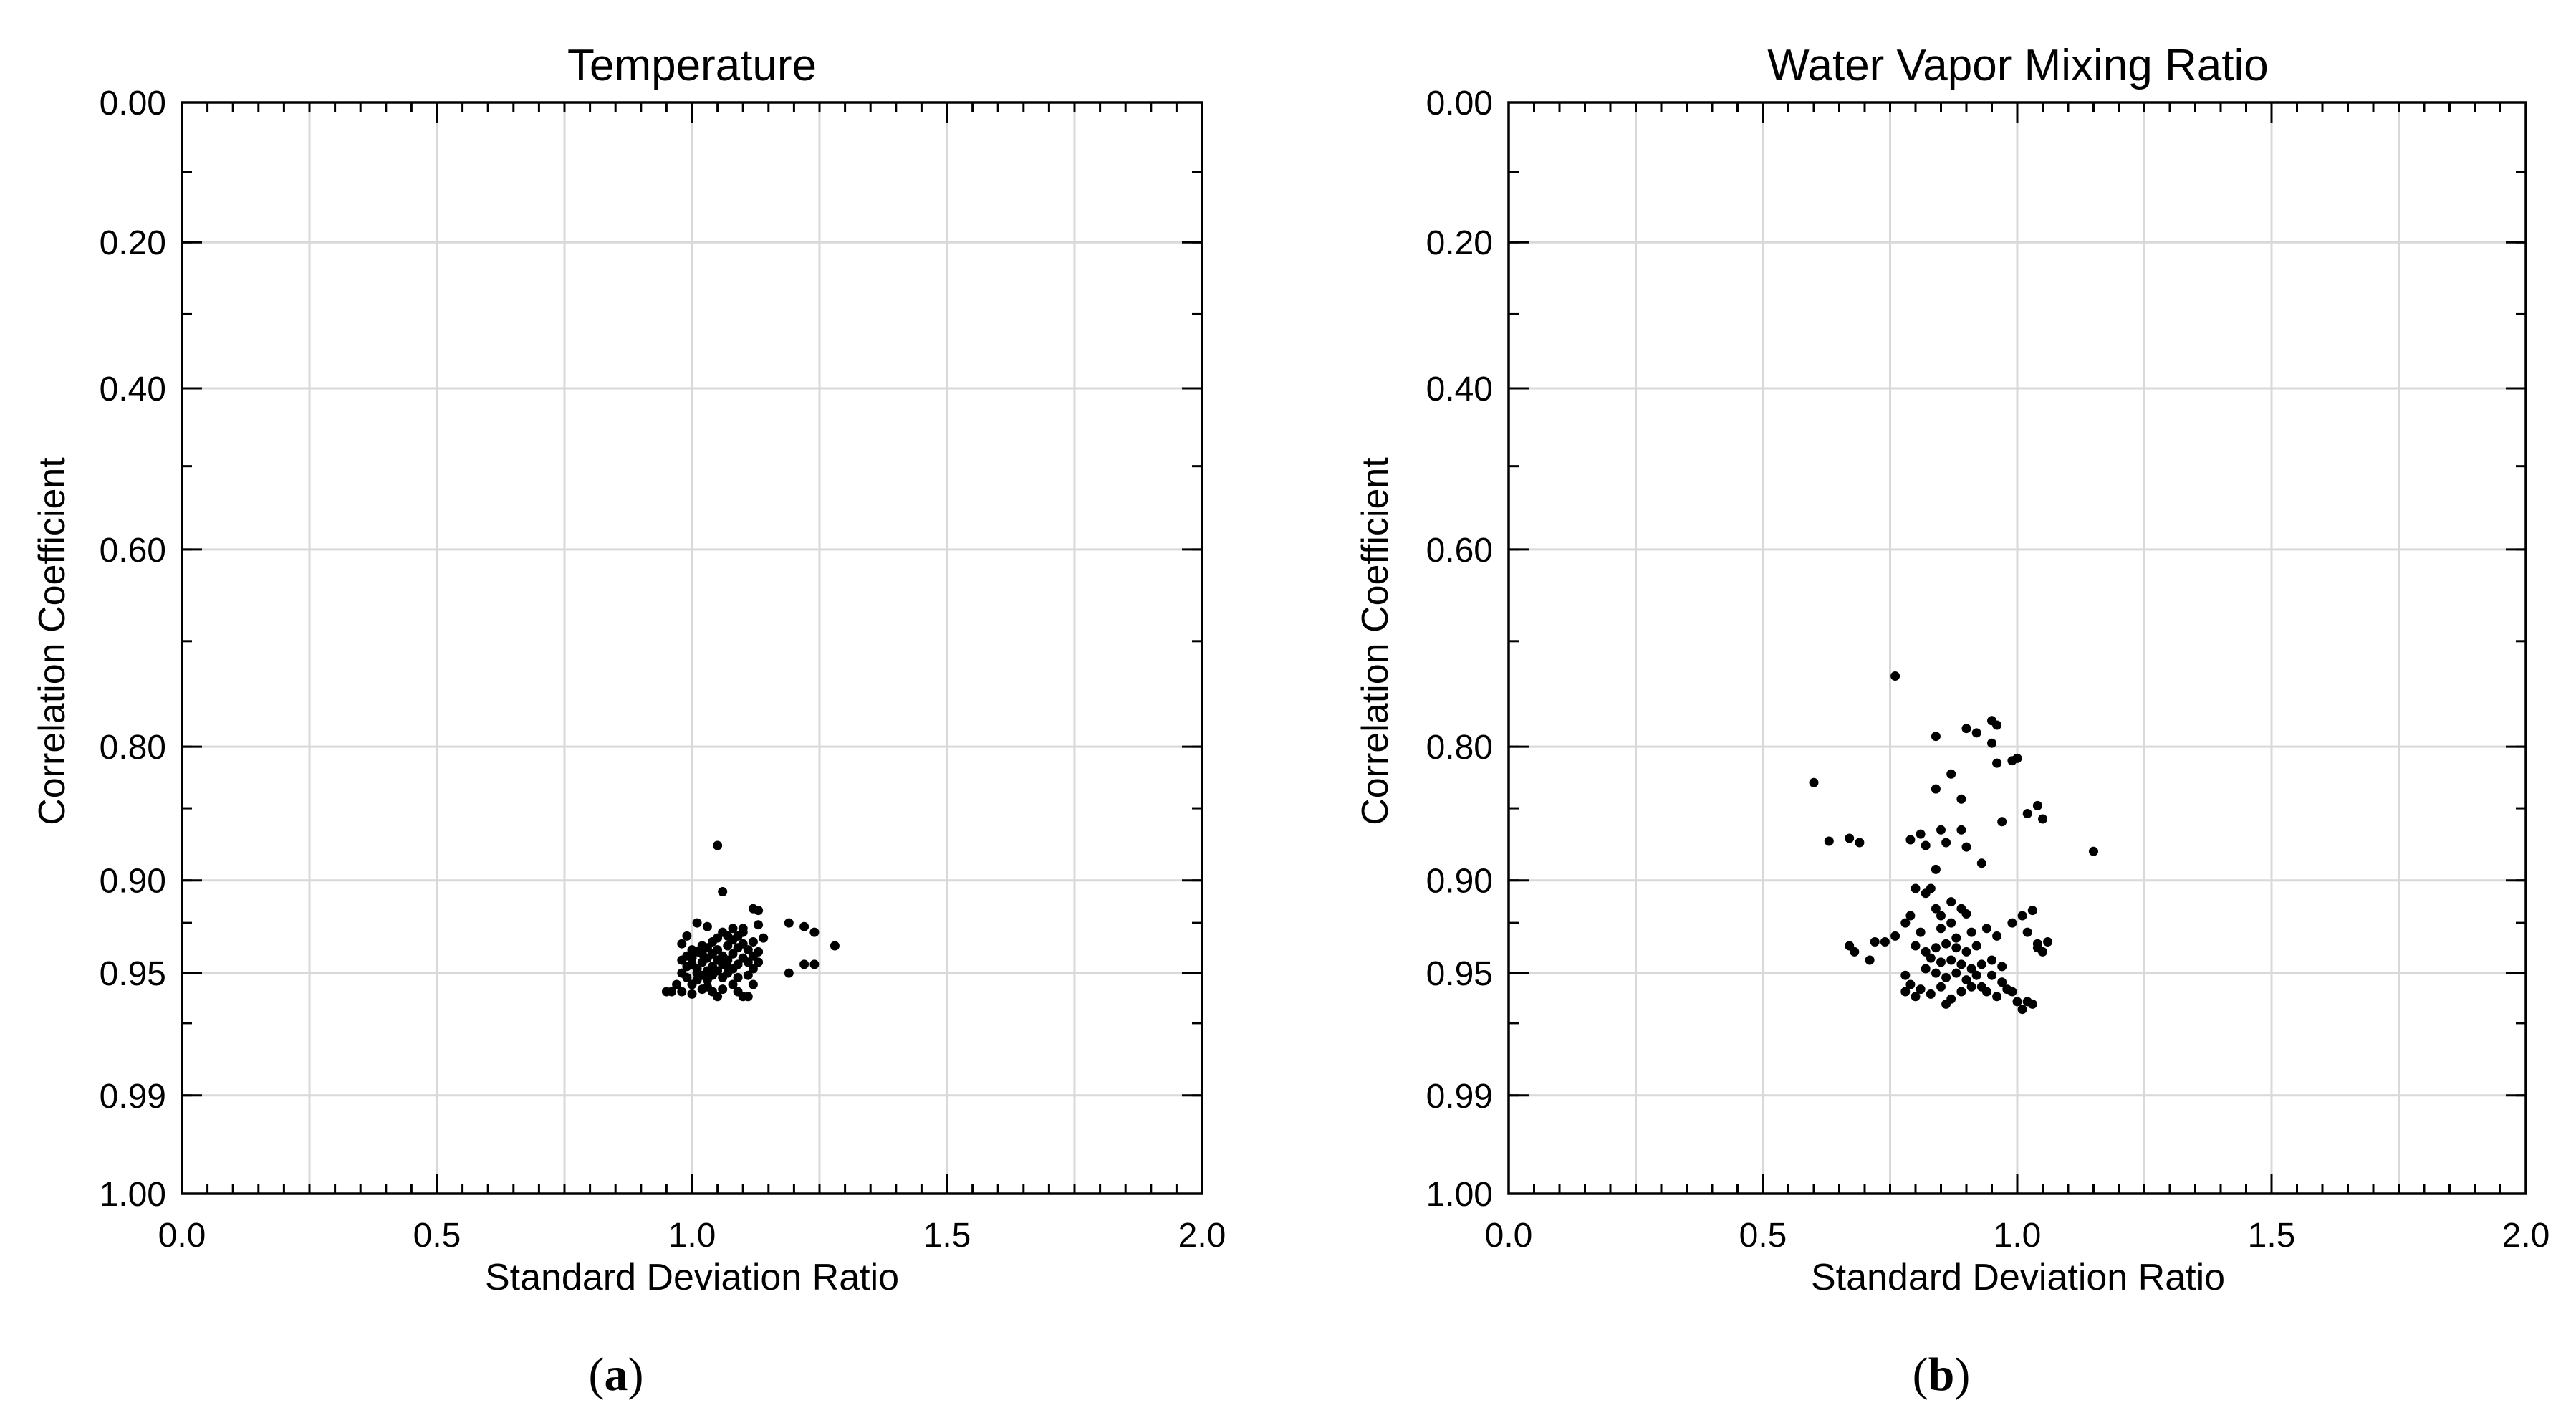 The image size is (2576, 1428). What do you see at coordinates (1459, 649) in the screenshot?
I see `y-tick-labels-water-vapor: 0.00 0.20 0.40 0.60 0.80 0.90 0.95 0.99 1.00` at bounding box center [1459, 649].